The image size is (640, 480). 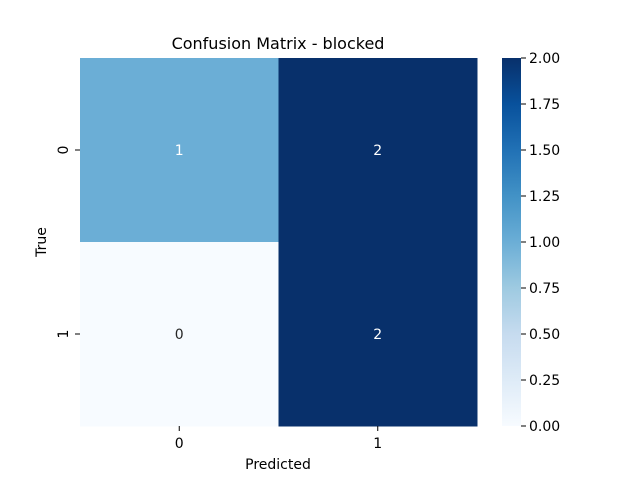 What do you see at coordinates (544, 105) in the screenshot?
I see `colorbar-tick-label: 1.75` at bounding box center [544, 105].